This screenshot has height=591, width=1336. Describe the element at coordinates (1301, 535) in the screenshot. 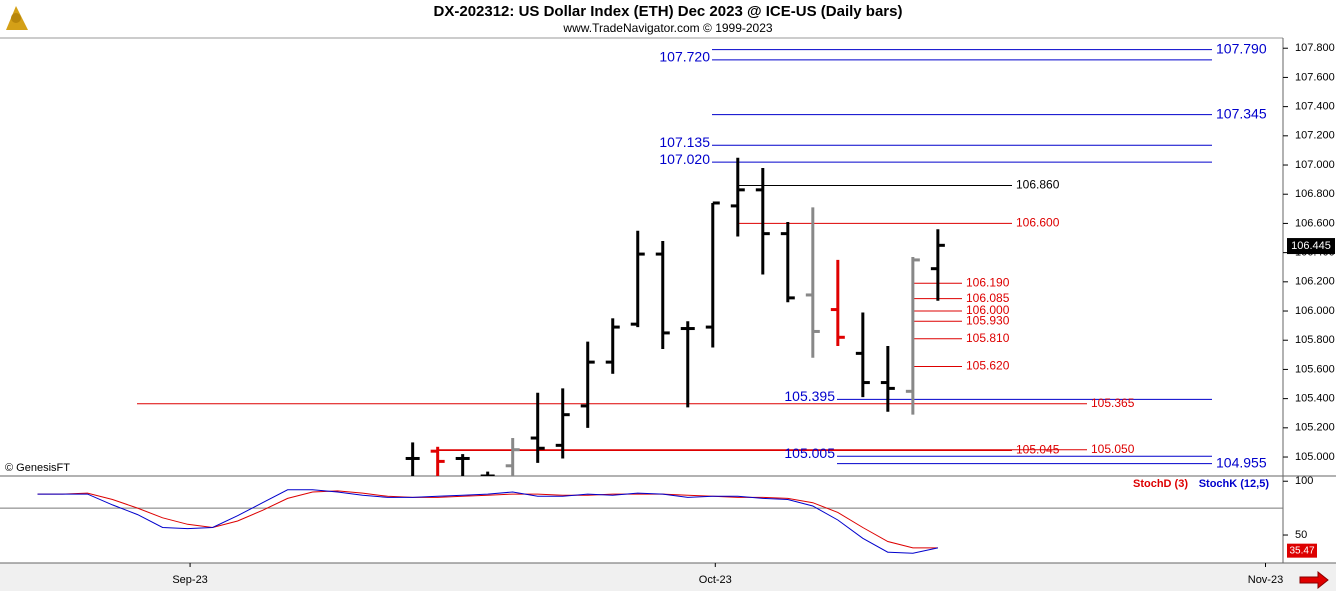

I see `y-tick-label: 50` at that location.